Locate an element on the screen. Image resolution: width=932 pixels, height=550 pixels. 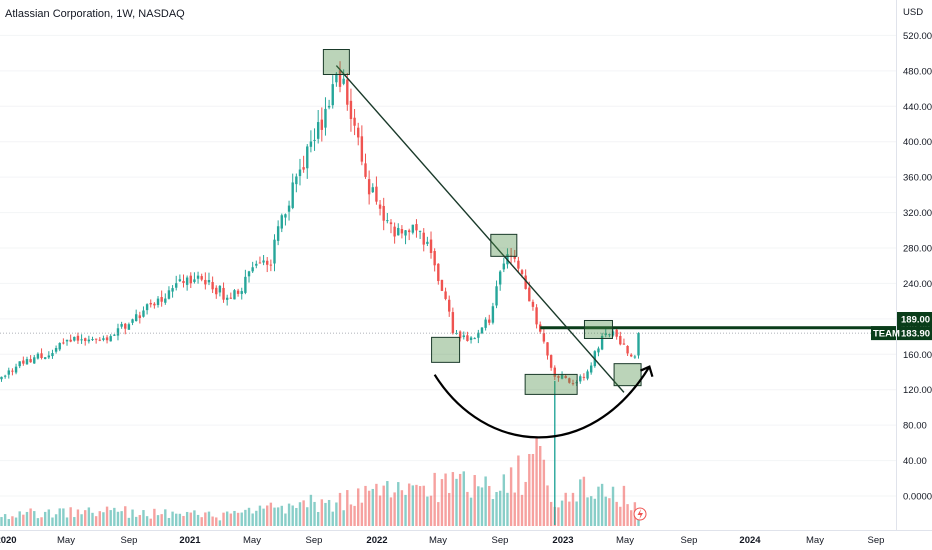
y-tick-label: 120.00 is located at coordinates (917, 390).